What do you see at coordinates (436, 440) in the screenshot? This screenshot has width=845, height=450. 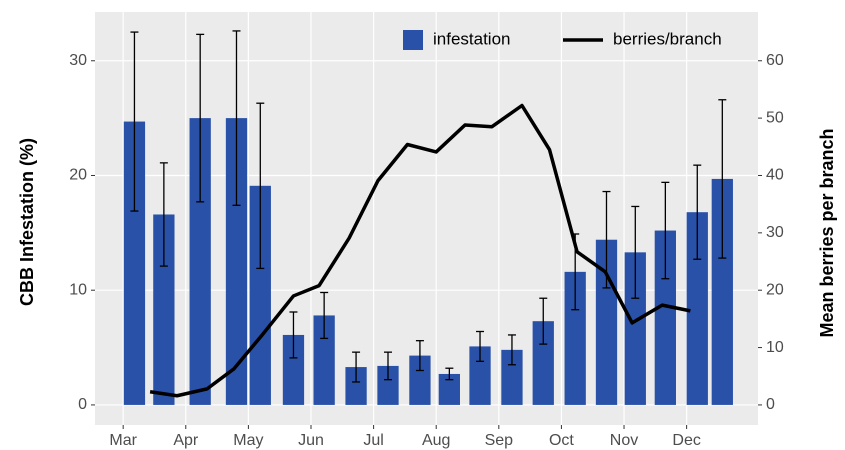 I see `x-tick-label: Aug` at bounding box center [436, 440].